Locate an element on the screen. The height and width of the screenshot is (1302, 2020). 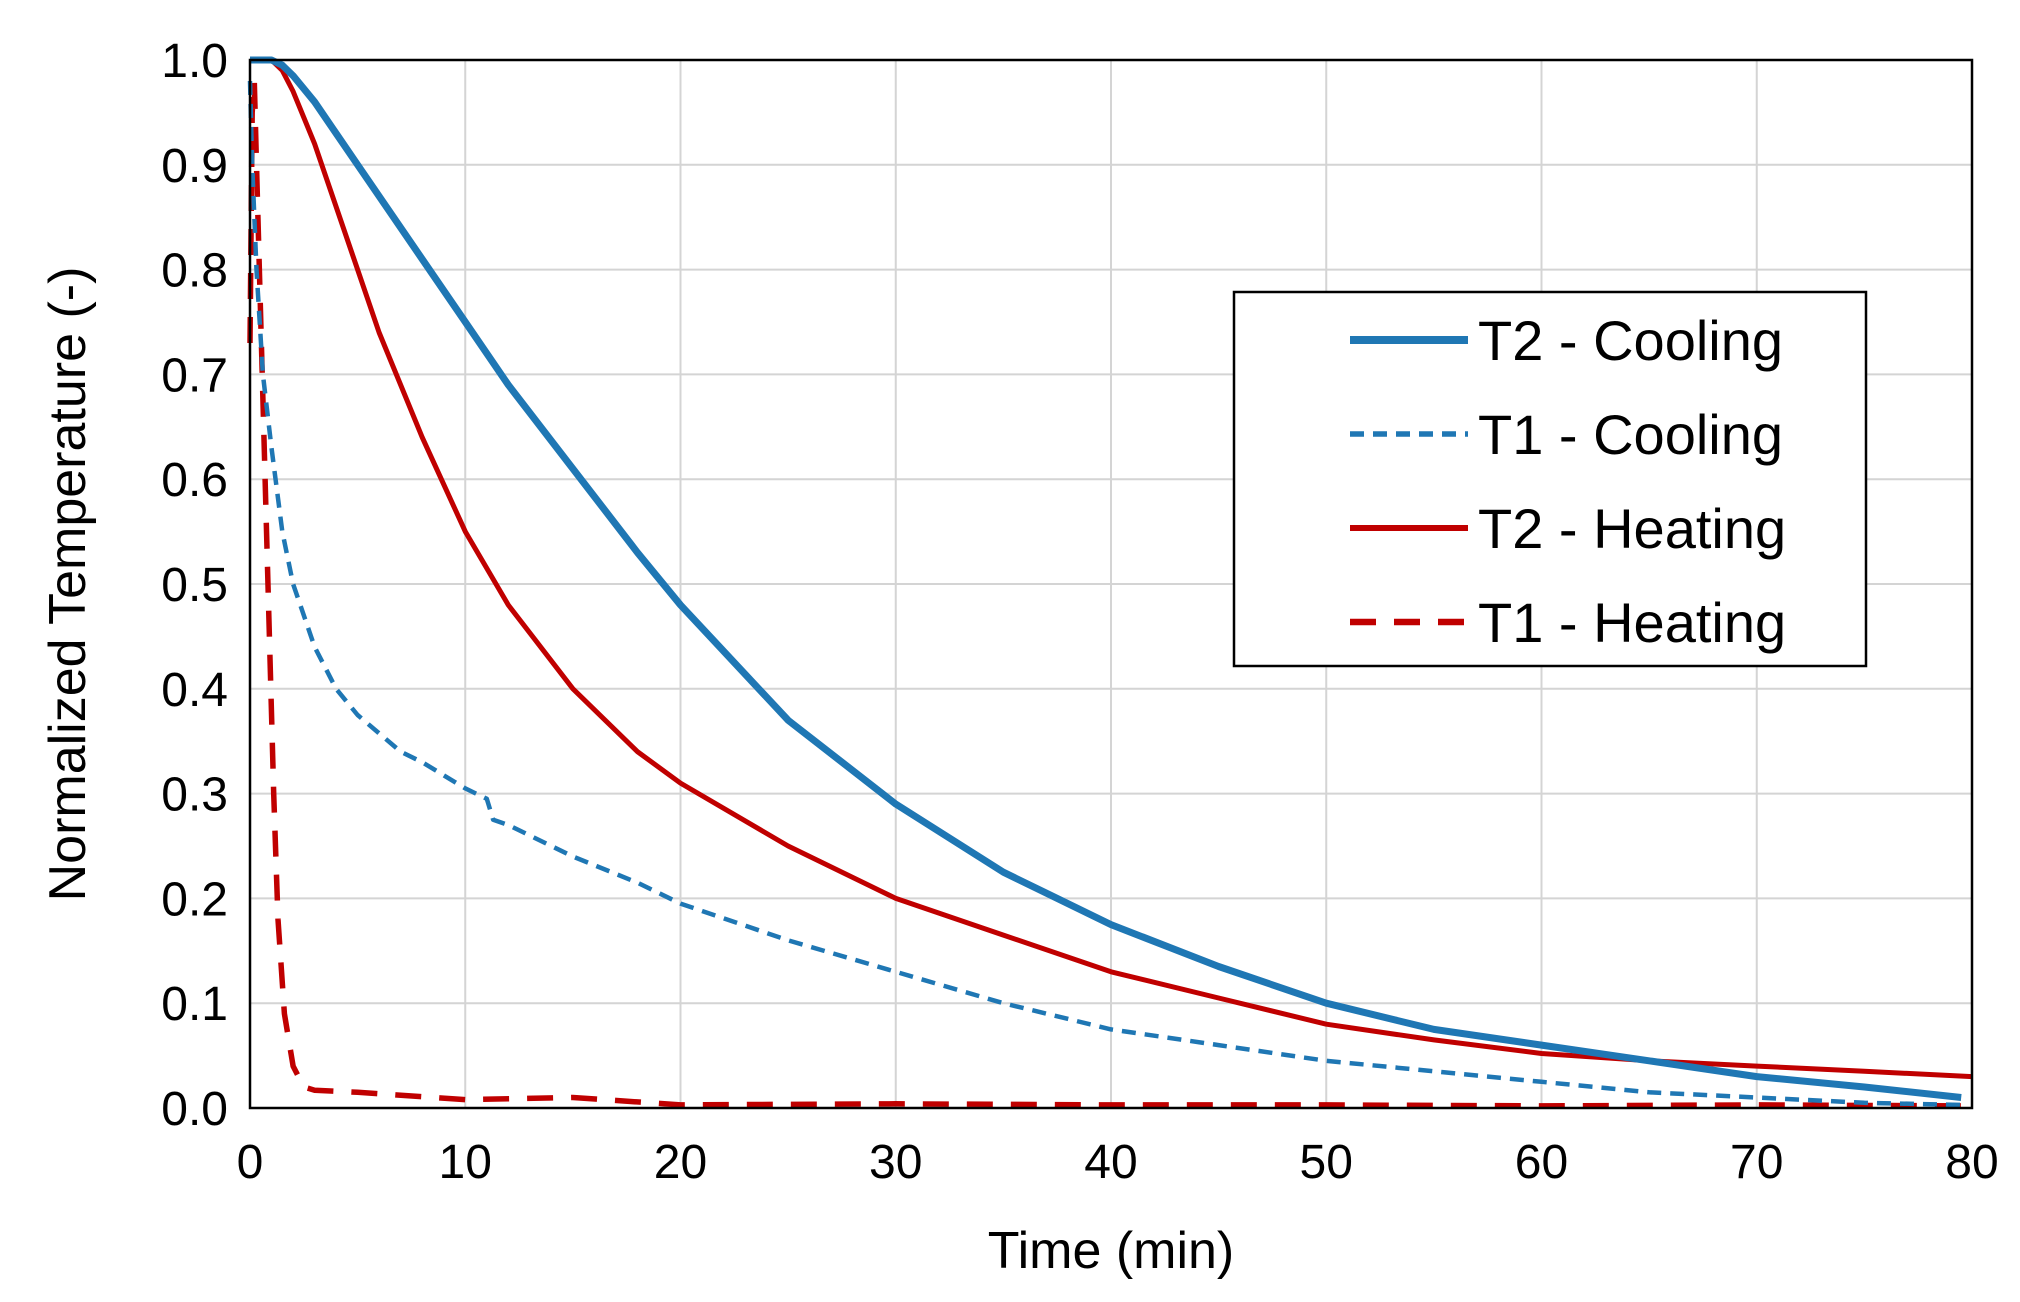
x-tick-label: 10 is located at coordinates (465, 1162).